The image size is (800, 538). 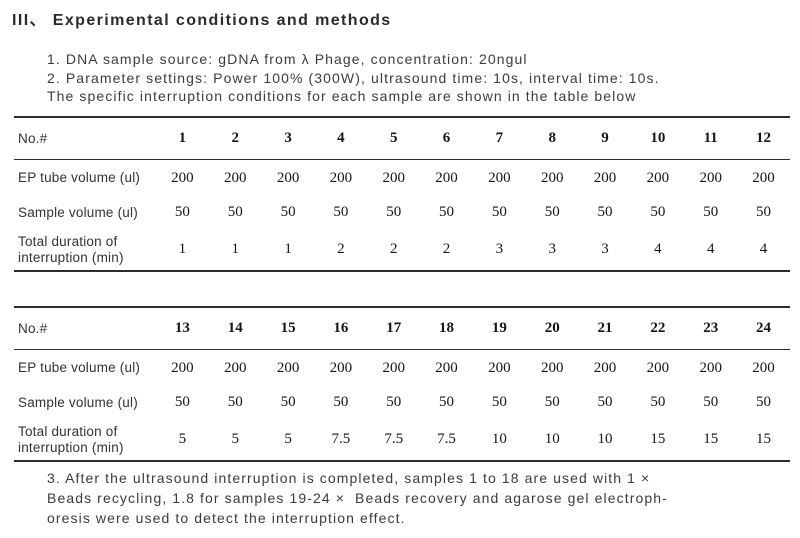 What do you see at coordinates (446, 138) in the screenshot?
I see `table-cell: 6` at bounding box center [446, 138].